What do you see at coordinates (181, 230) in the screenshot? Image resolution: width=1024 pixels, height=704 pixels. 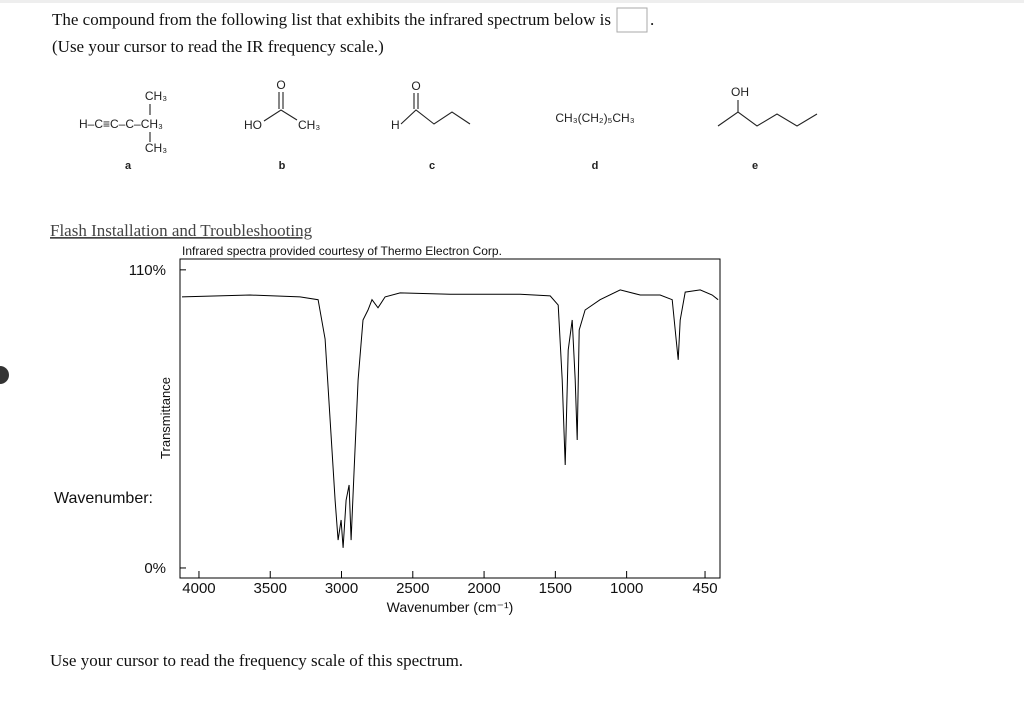 I see `help-link: Flash Installation and Troubleshooting` at bounding box center [181, 230].